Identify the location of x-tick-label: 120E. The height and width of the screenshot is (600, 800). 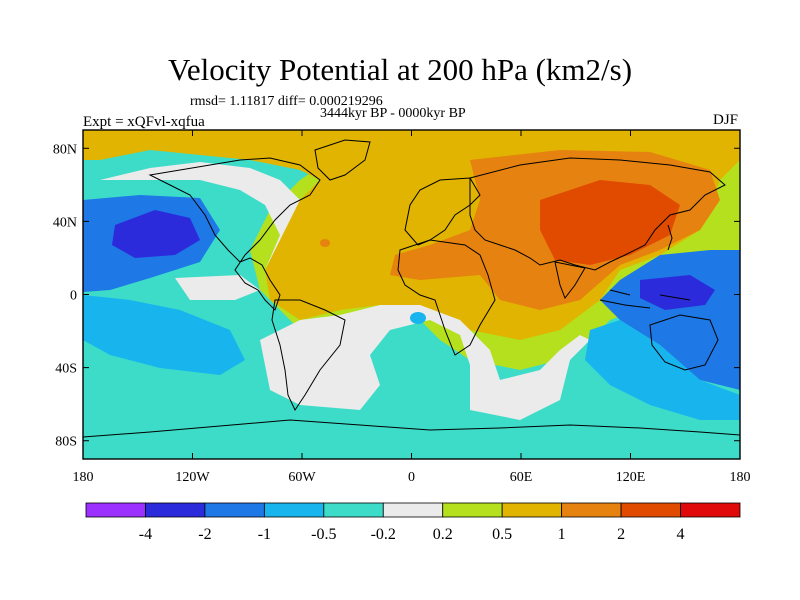
(631, 477).